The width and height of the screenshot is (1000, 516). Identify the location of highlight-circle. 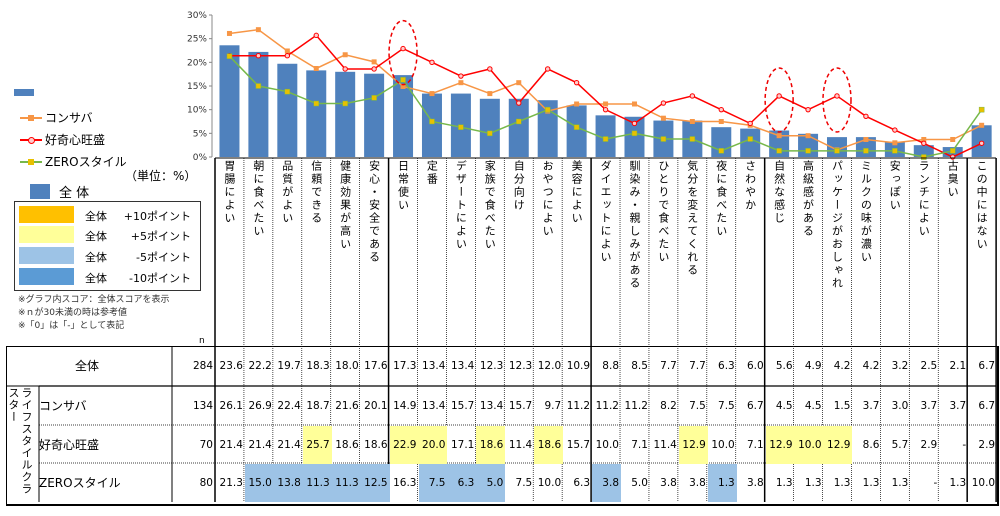
(837, 100).